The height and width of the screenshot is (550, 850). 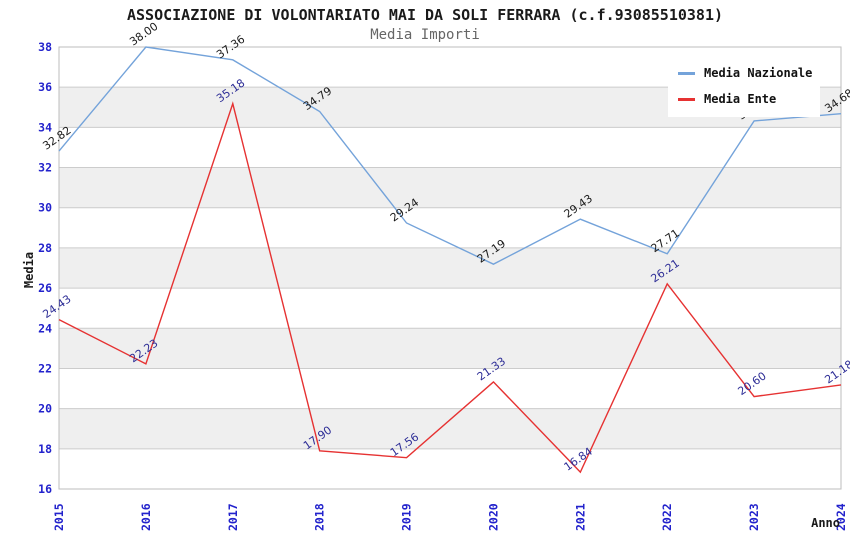 What do you see at coordinates (146, 517) in the screenshot?
I see `x-tick-label: 2016` at bounding box center [146, 517].